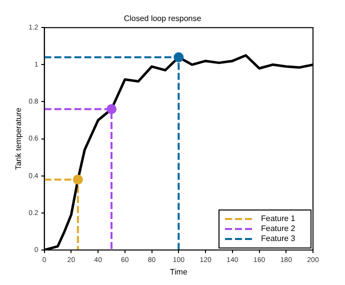 This screenshot has height=285, width=345. Describe the element at coordinates (19, 138) in the screenshot. I see `y-axis-title: Tank temperature` at that location.